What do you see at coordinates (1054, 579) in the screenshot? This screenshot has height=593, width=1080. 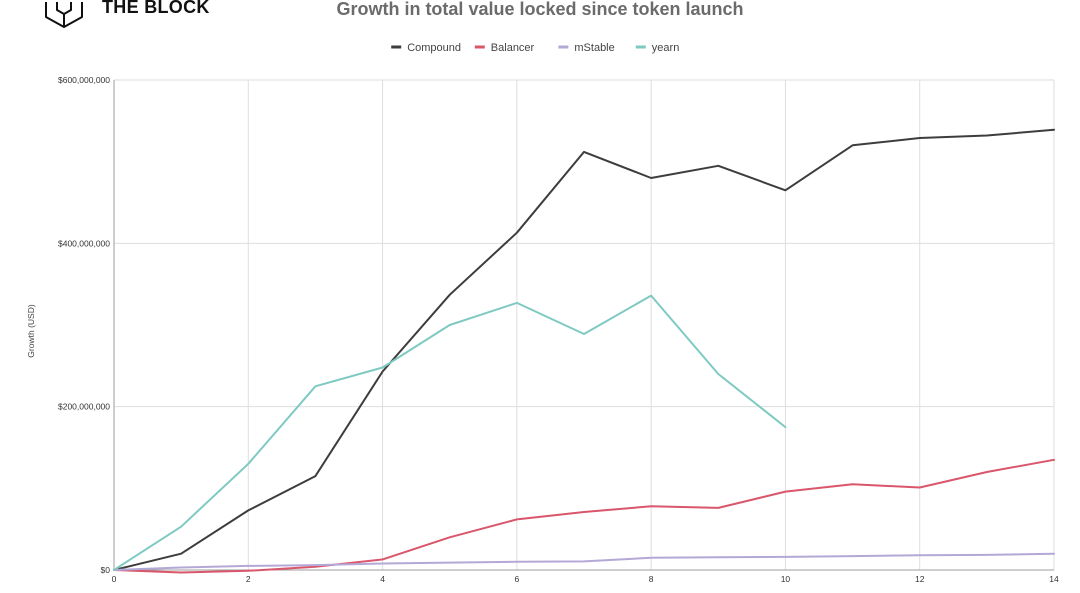 I see `x-tick-label: 14` at bounding box center [1054, 579].